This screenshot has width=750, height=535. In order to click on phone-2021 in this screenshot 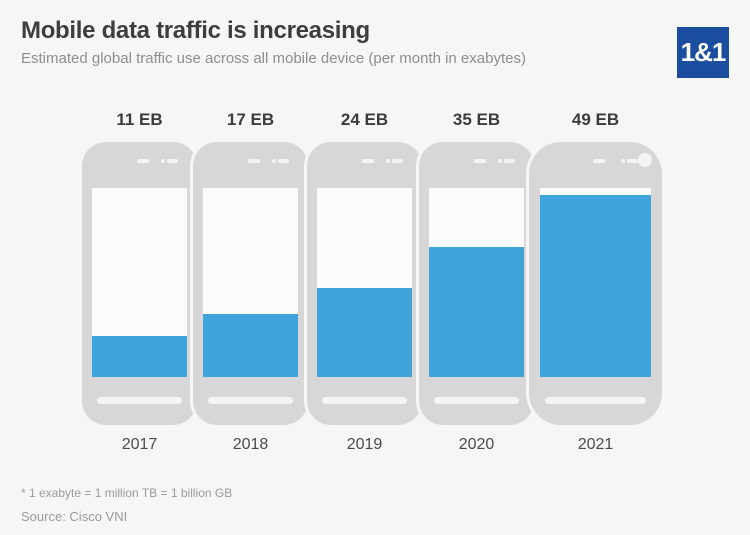, I will do `click(595, 283)`.